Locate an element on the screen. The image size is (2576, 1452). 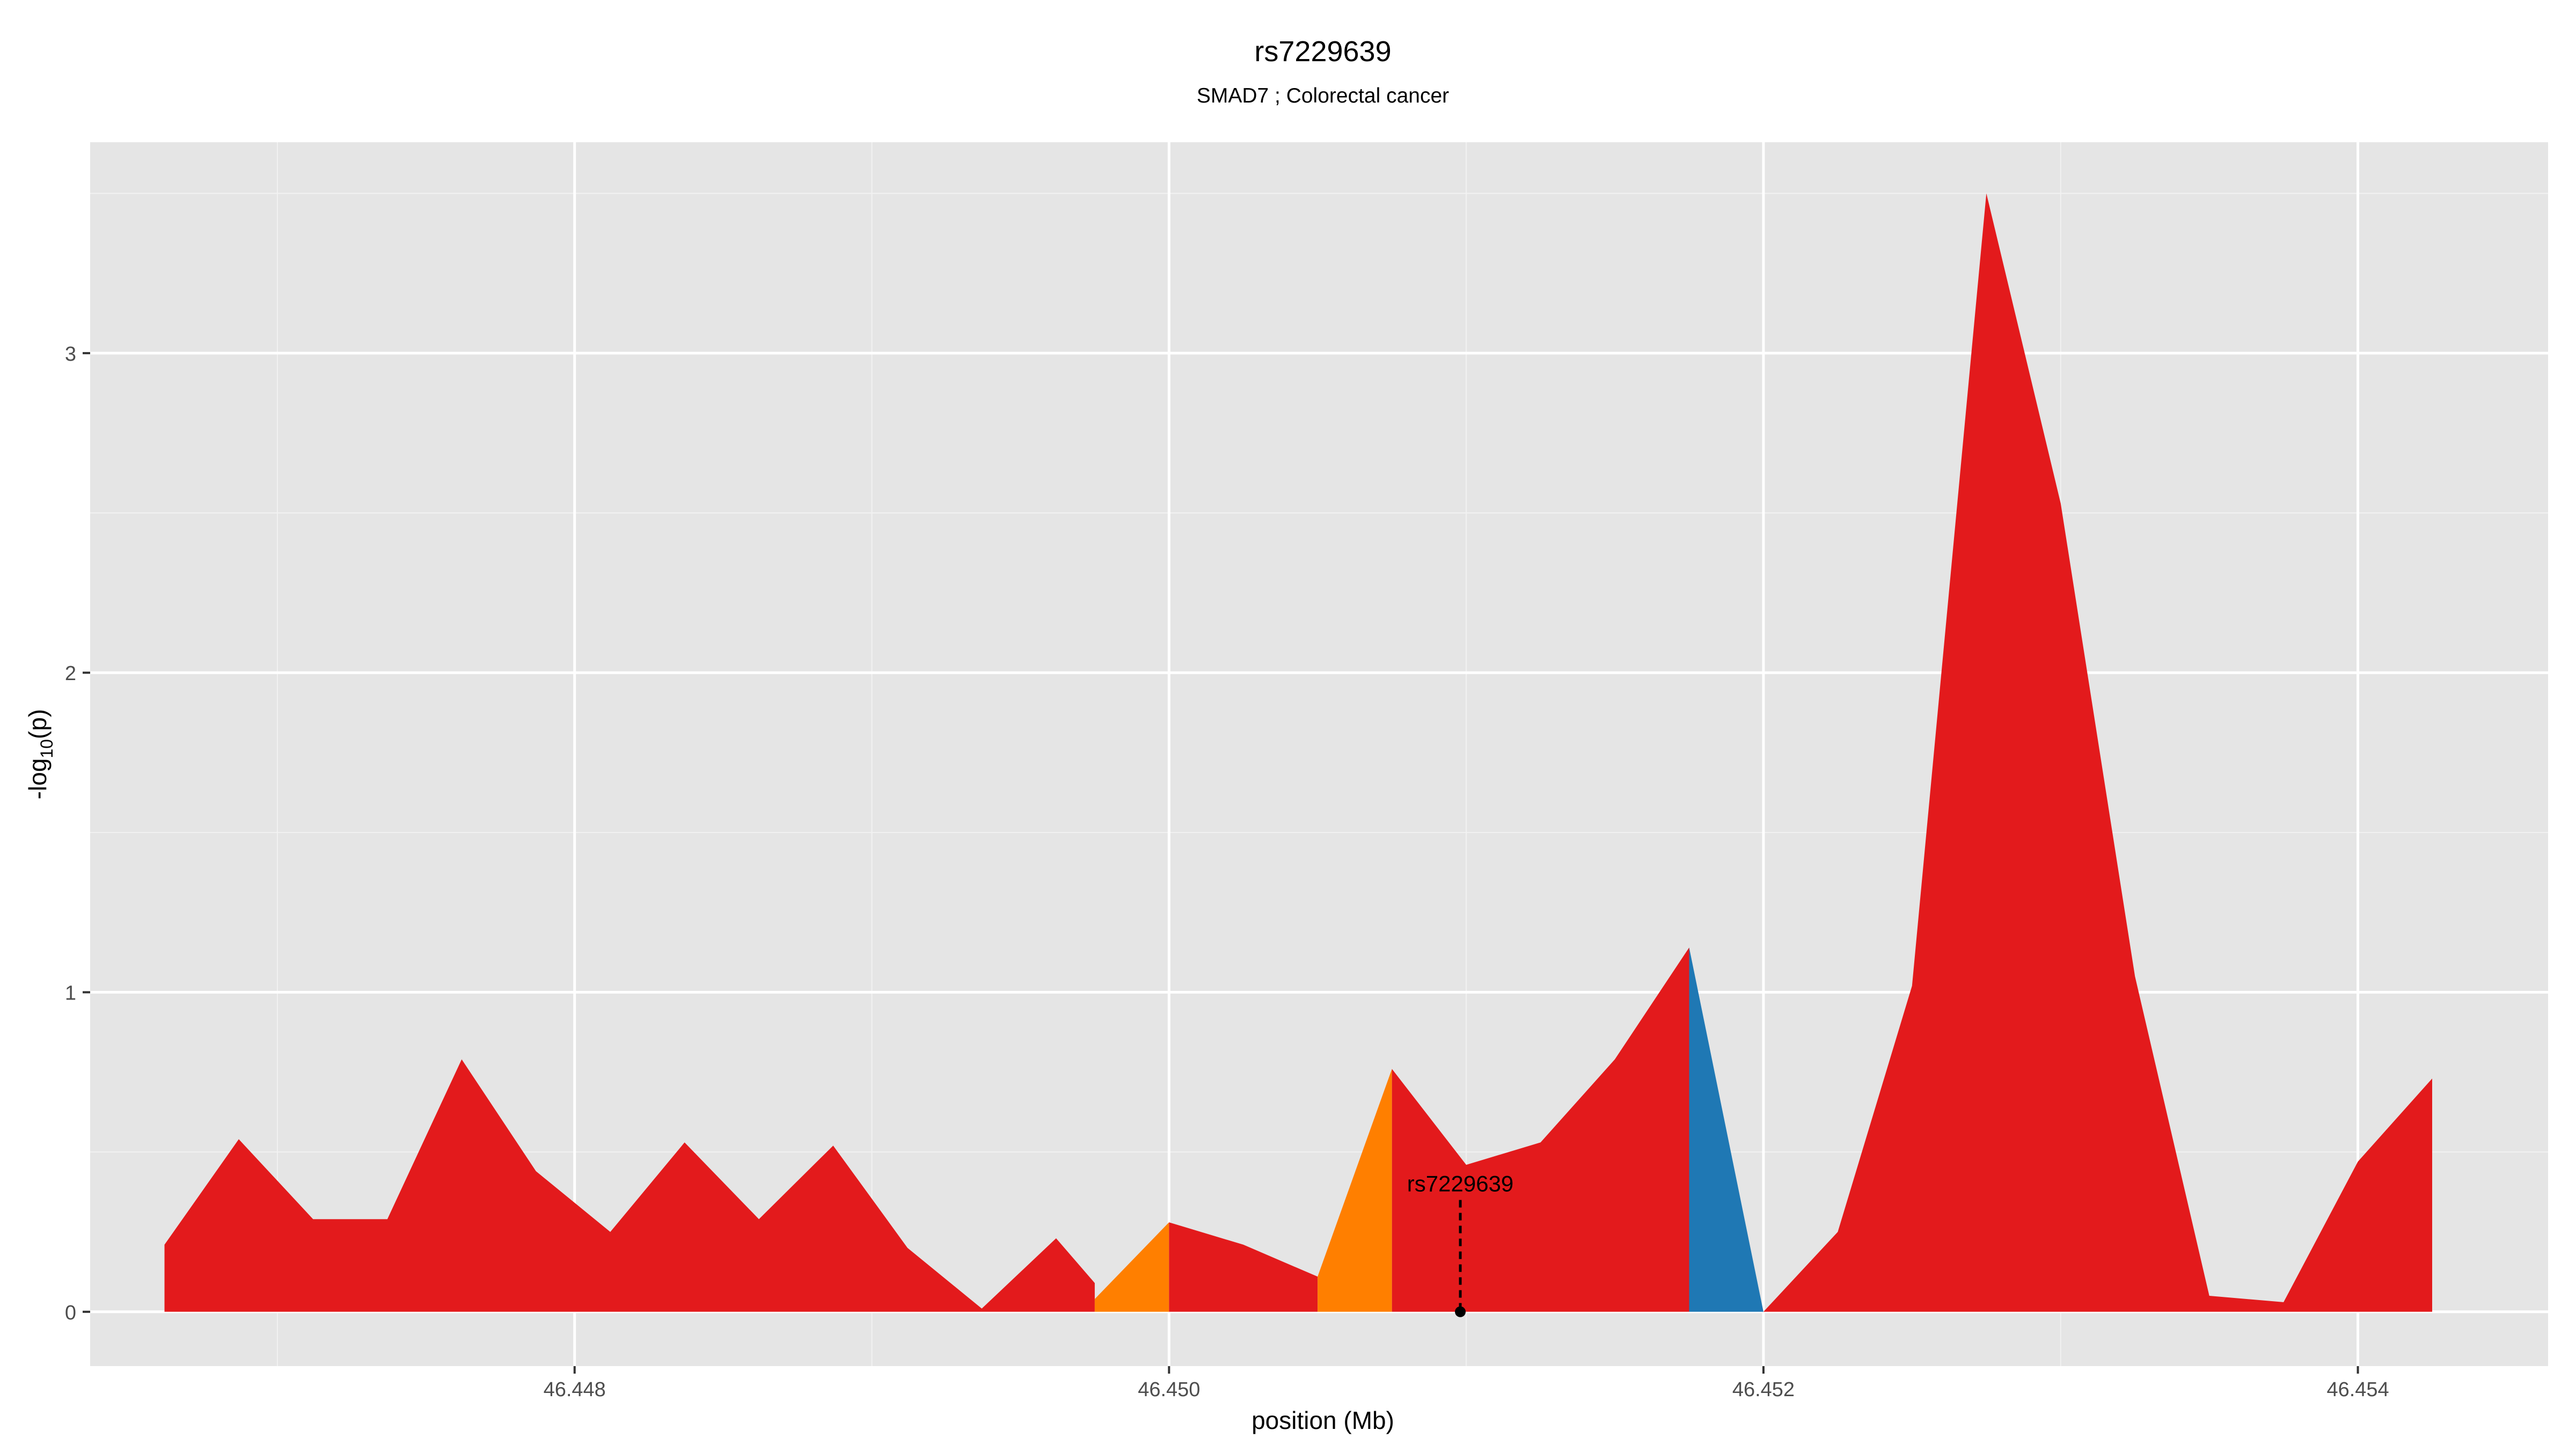
annotation-layer: rs7229639 is located at coordinates (1460, 1244).